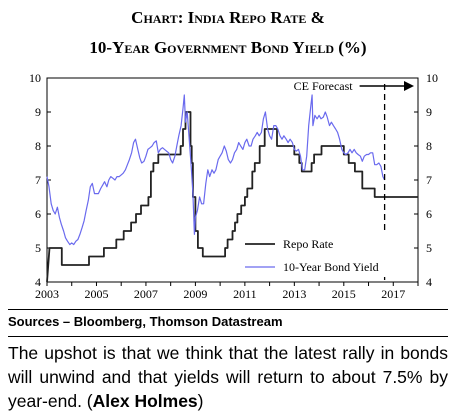 The image size is (456, 420). What do you see at coordinates (35, 78) in the screenshot?
I see `y-tick-label-left: 10` at bounding box center [35, 78].